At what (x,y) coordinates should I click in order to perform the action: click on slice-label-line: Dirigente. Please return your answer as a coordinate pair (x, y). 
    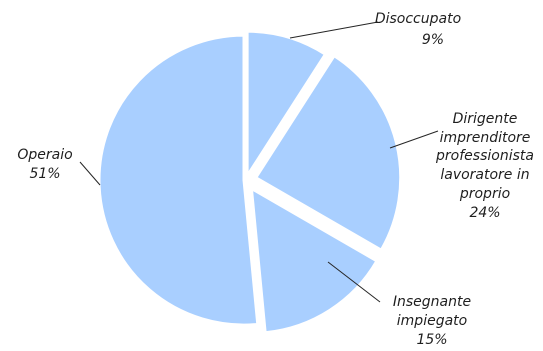
    Looking at the image, I should click on (485, 119).